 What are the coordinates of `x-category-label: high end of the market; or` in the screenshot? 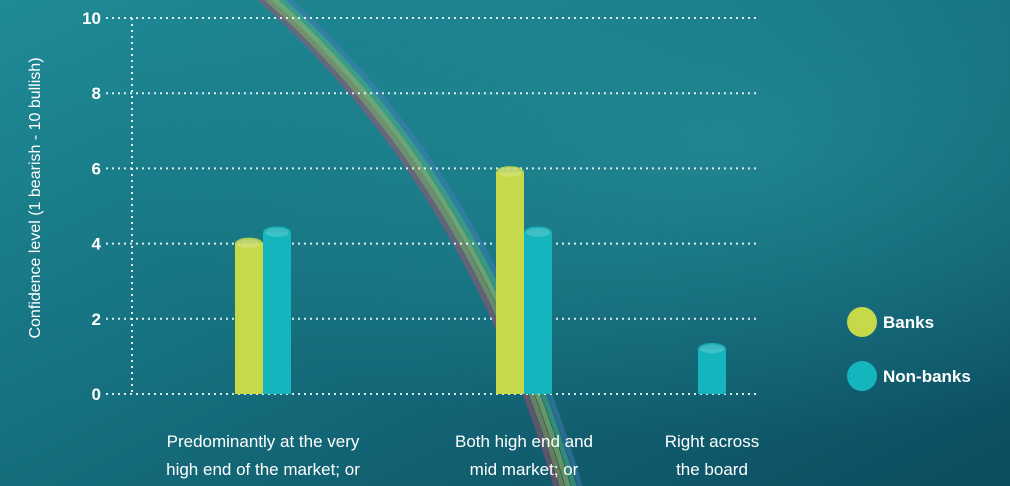 It's located at (263, 469).